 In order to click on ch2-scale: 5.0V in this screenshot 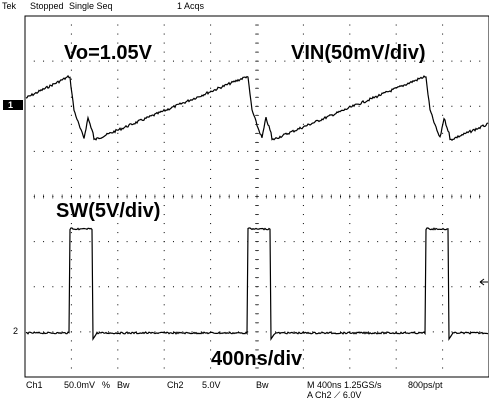, I will do `click(211, 385)`.